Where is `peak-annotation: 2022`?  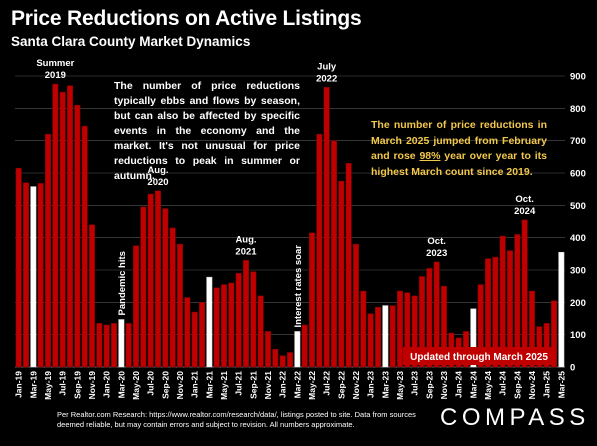 peak-annotation: 2022 is located at coordinates (326, 78).